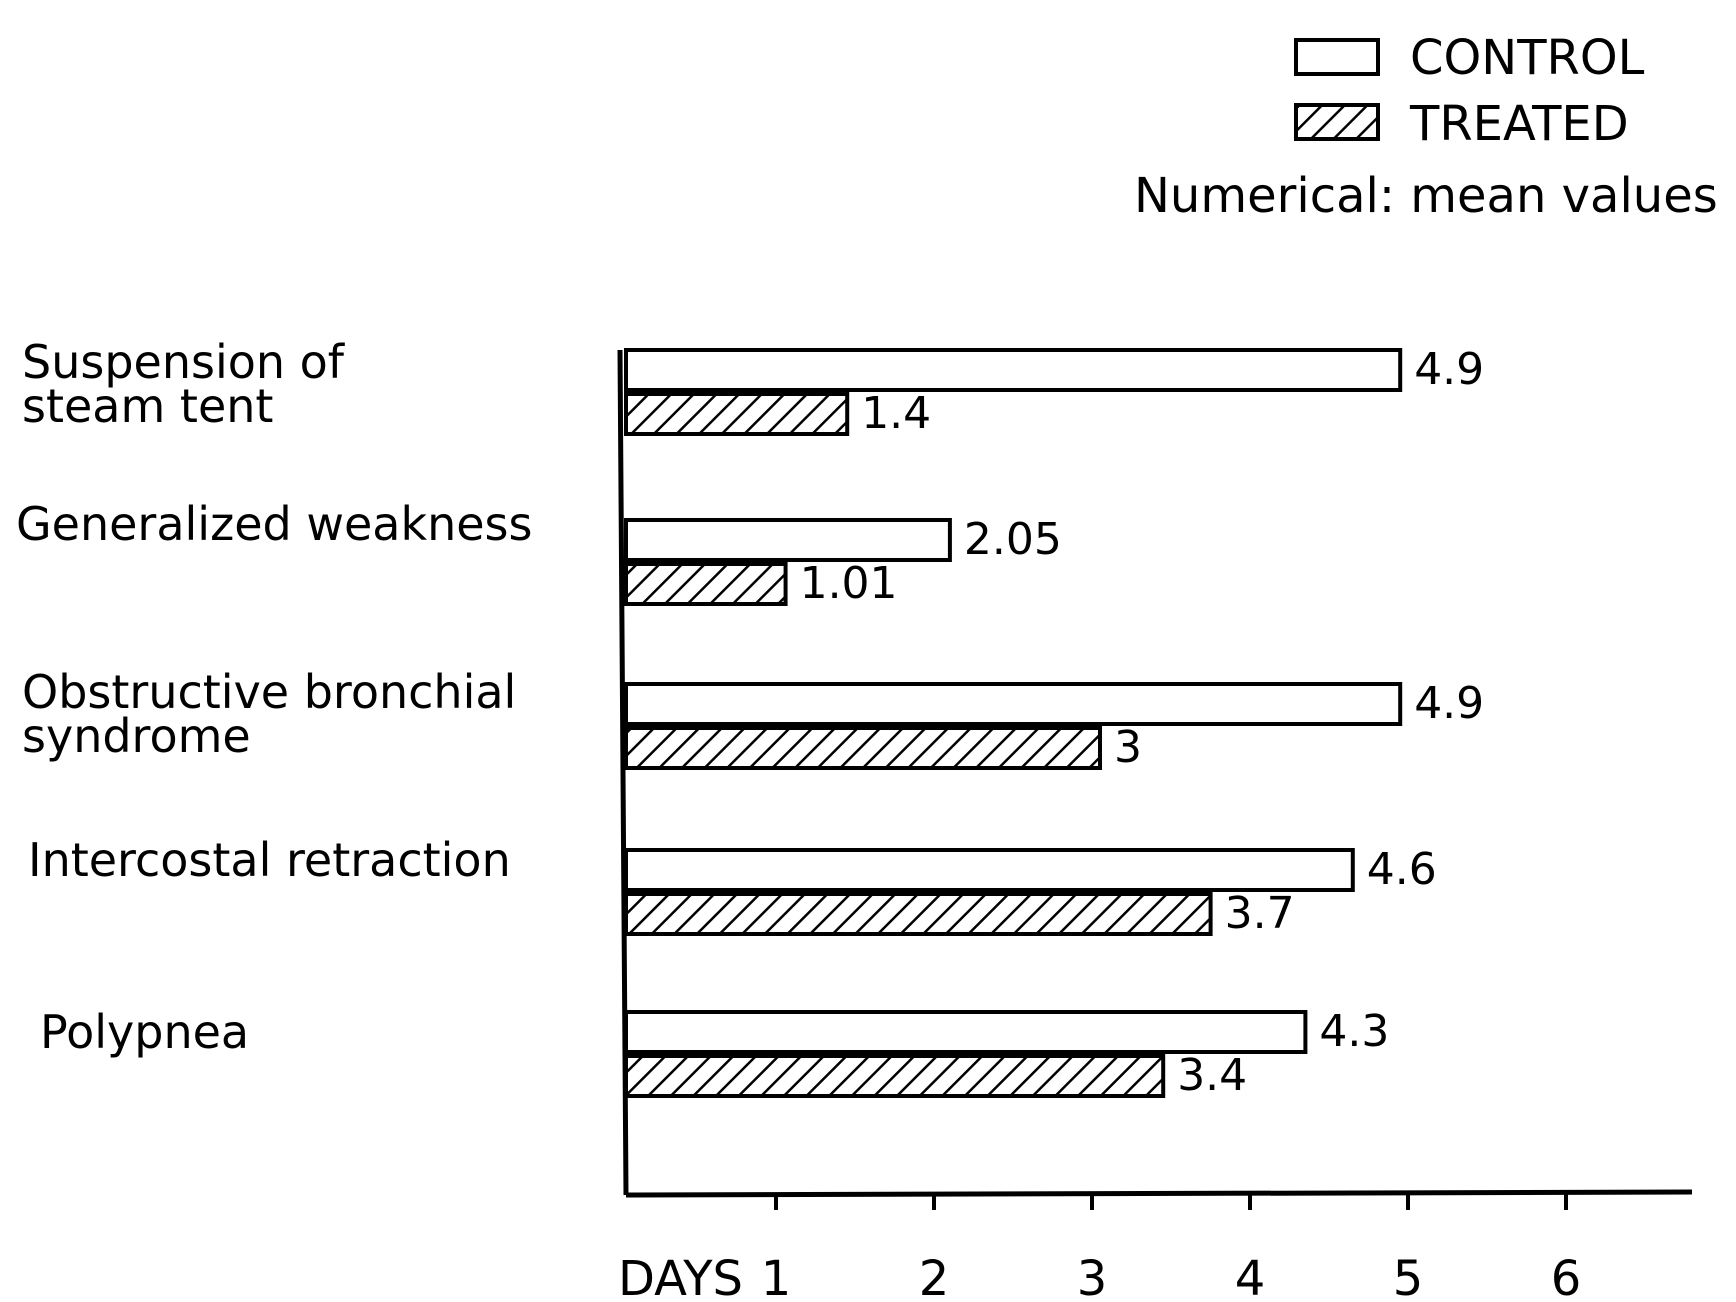  I want to click on legend-note: Numerical: mean values, so click(1426, 196).